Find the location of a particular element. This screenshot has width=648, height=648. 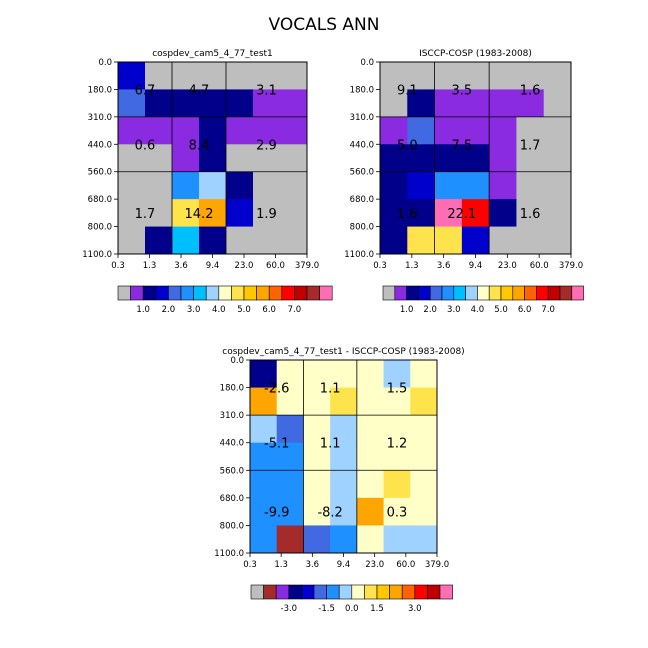

cell-value-label: 5.0 is located at coordinates (407, 145).